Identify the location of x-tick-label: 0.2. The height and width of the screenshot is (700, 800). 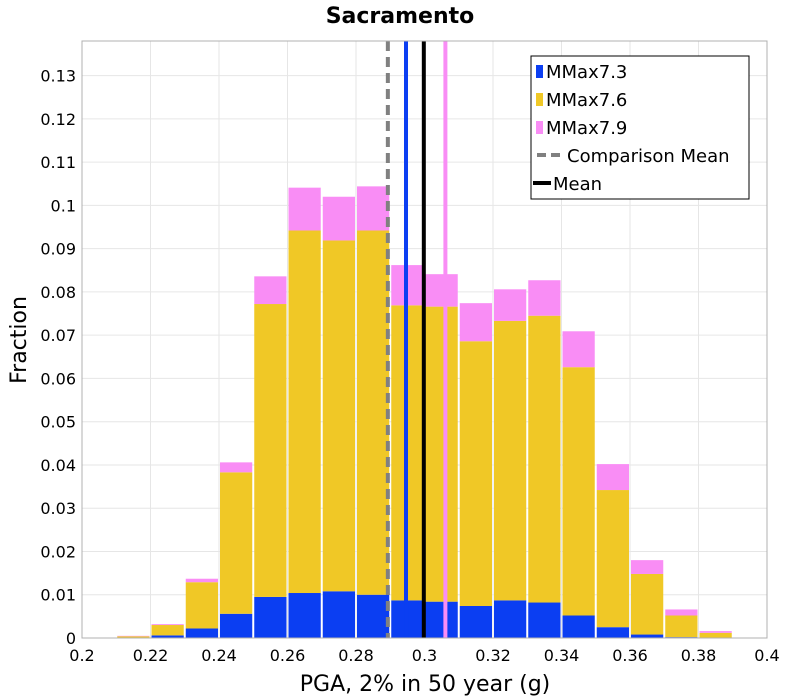
(81, 655).